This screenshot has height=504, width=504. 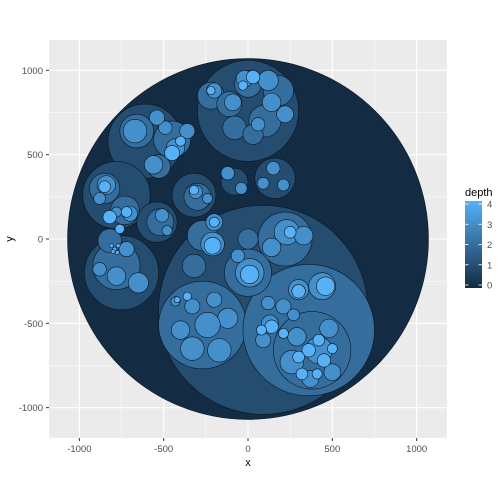 I want to click on legend: depth 0 1 2 3 4, so click(x=479, y=239).